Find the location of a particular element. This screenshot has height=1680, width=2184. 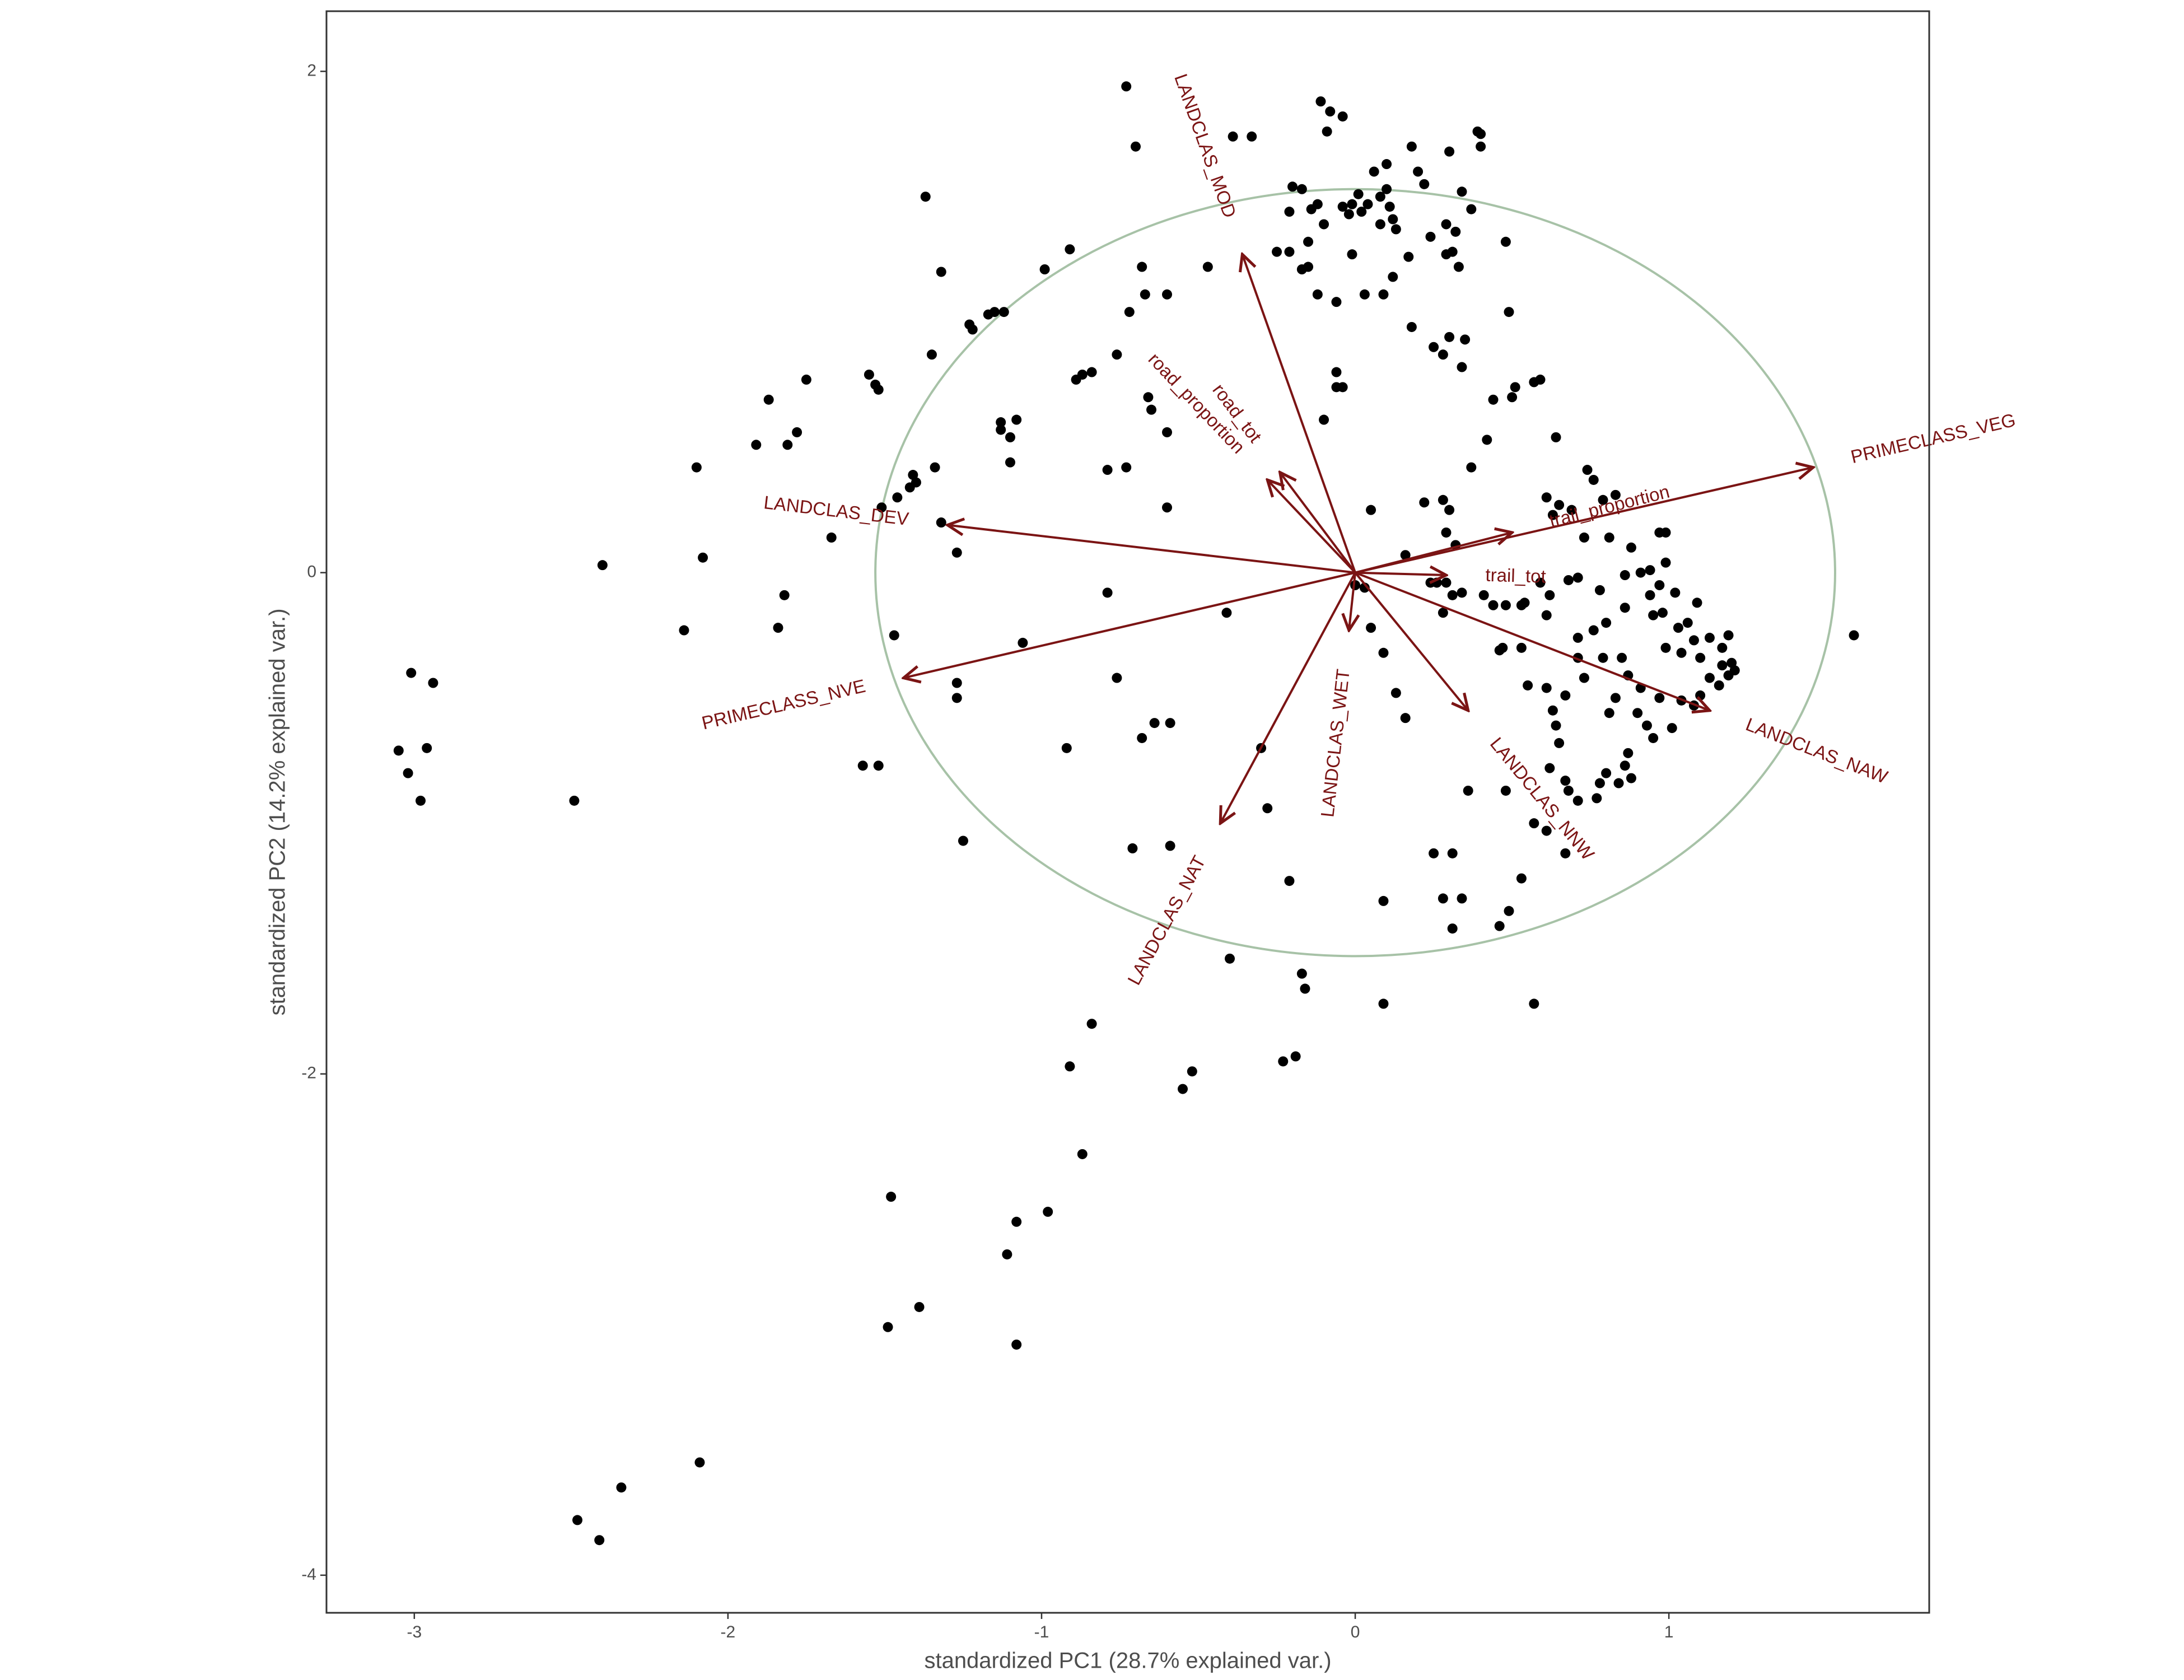

y-tick-label: -2 is located at coordinates (309, 1073).